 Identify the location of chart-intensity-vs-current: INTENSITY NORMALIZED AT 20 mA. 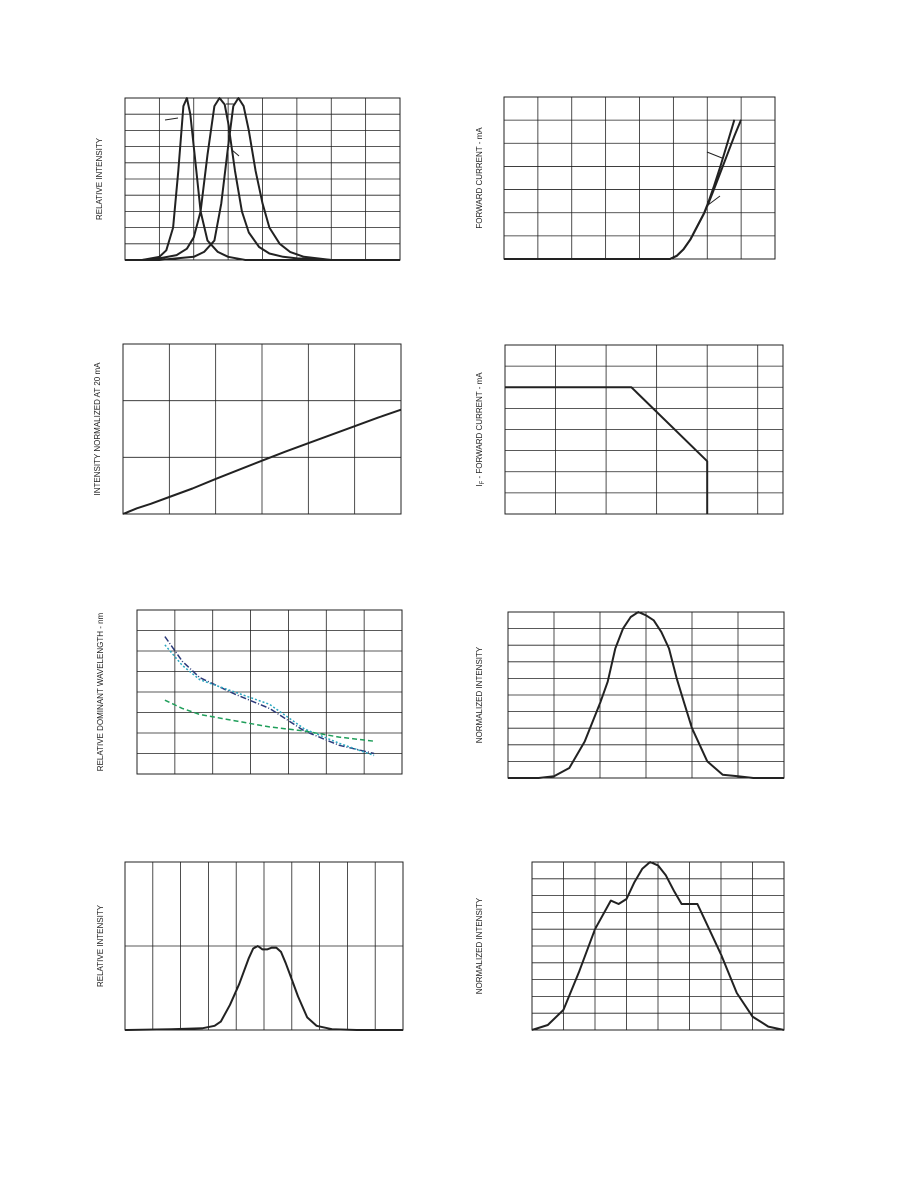
(247, 429).